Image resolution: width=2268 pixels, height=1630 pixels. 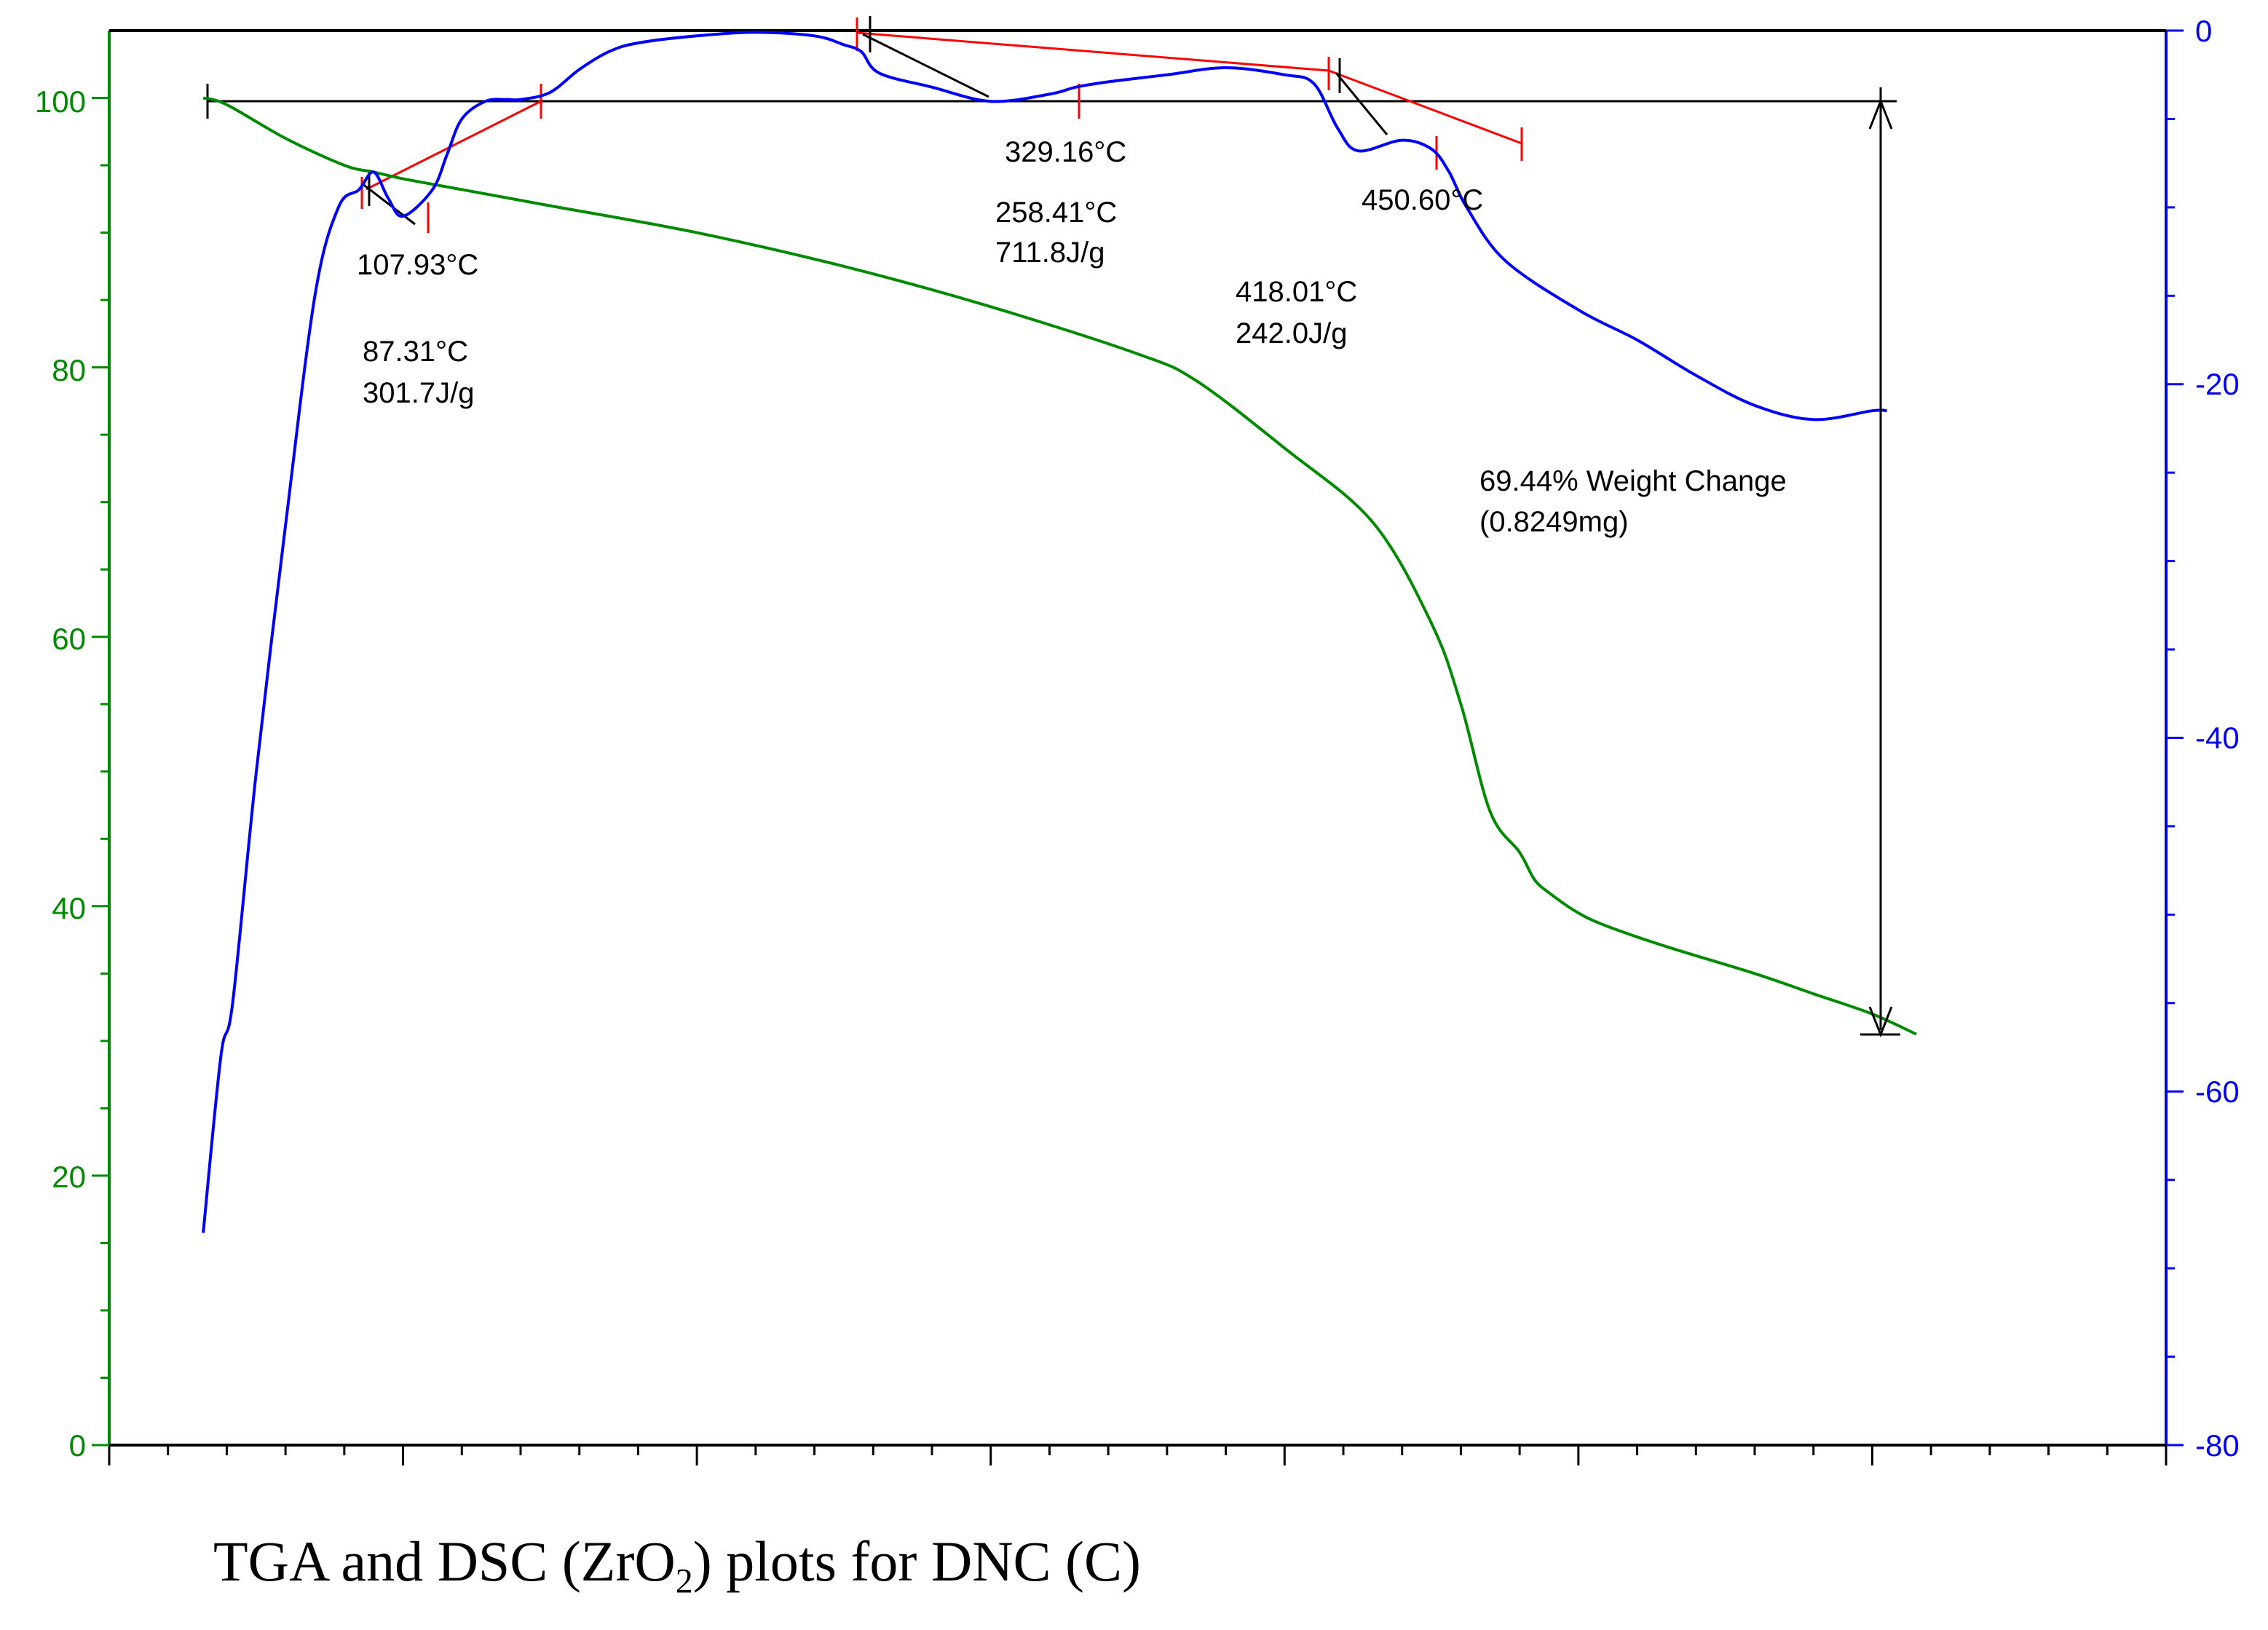 I want to click on dsc-baseline-peak2, so click(x=1093, y=51).